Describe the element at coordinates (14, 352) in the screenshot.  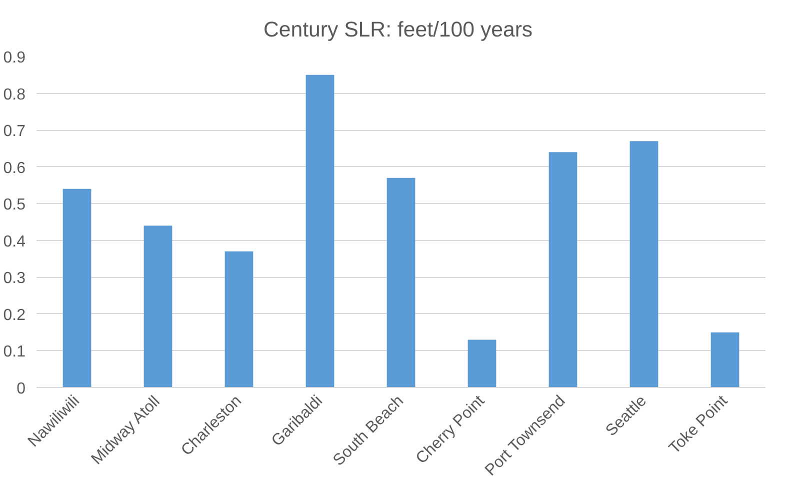
I see `y-tick-label: 0.1` at that location.